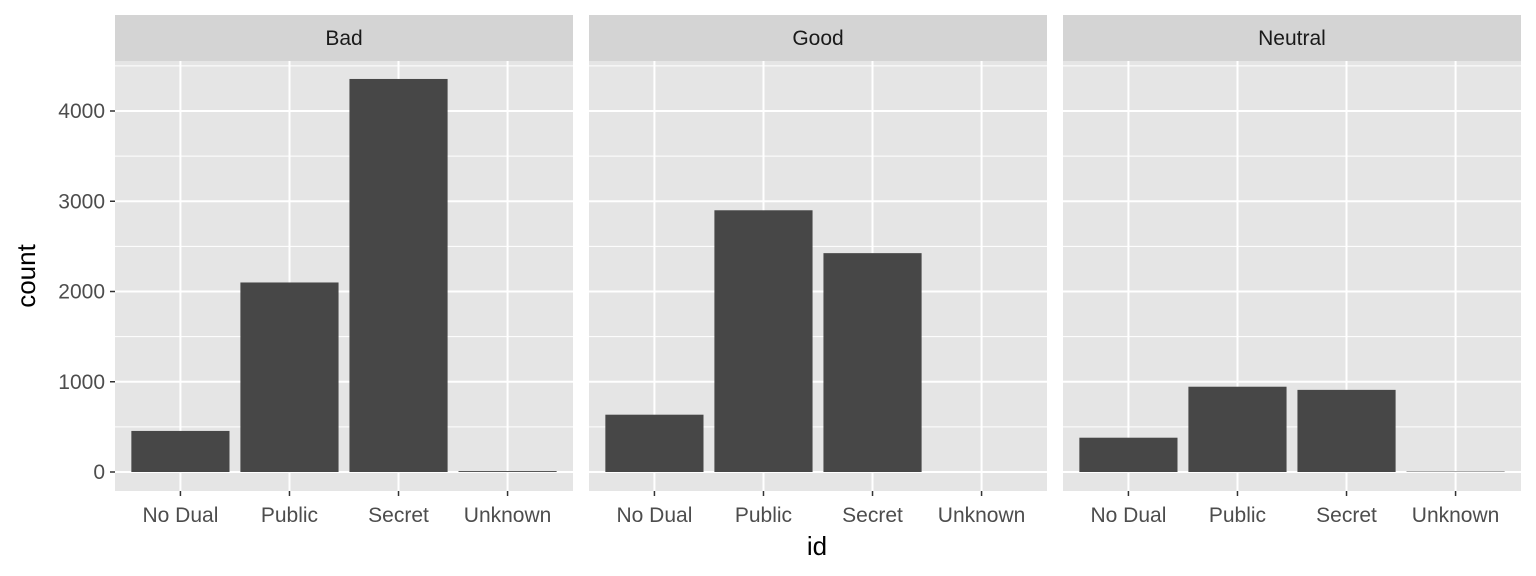  Describe the element at coordinates (81, 382) in the screenshot. I see `y-tick-label: 1000` at that location.